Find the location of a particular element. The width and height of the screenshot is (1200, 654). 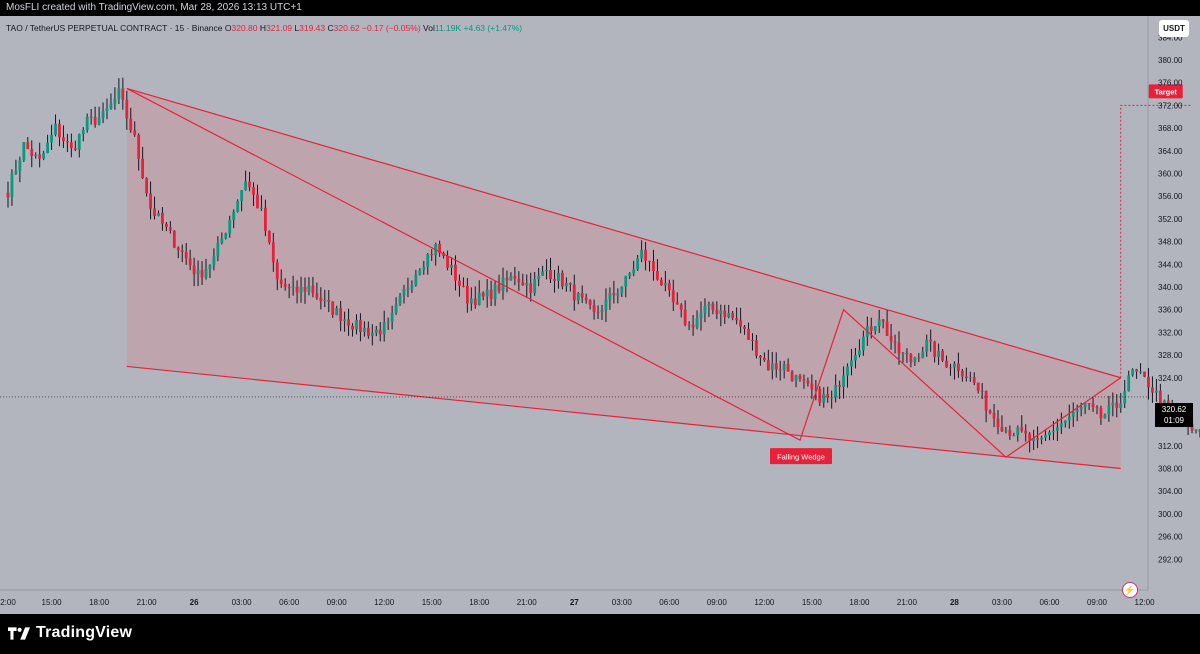

tradingview-logo: TradingView is located at coordinates (70, 633).